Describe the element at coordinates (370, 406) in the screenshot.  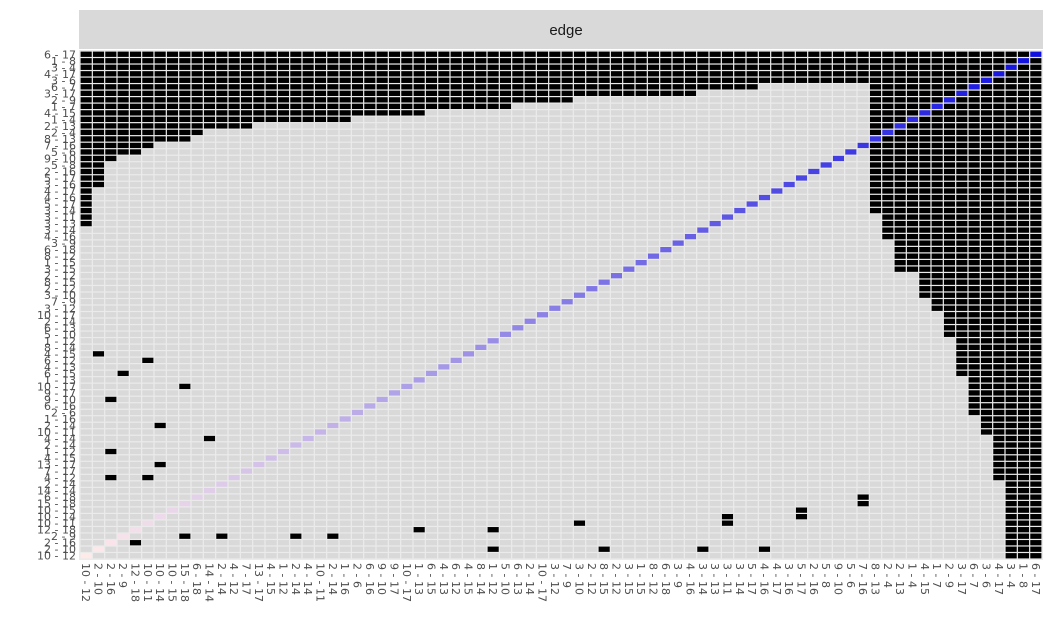
I see `heatmap-diagonal-cell` at that location.